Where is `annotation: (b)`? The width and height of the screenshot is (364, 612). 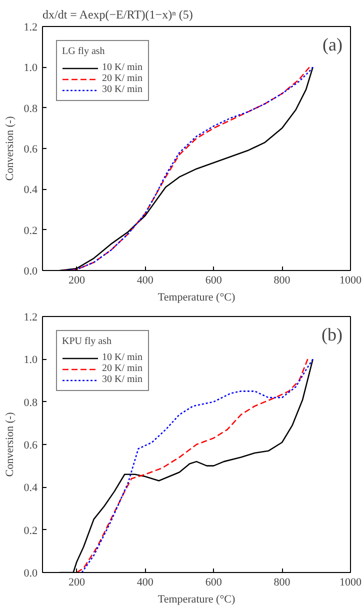 annotation: (b) is located at coordinates (332, 334).